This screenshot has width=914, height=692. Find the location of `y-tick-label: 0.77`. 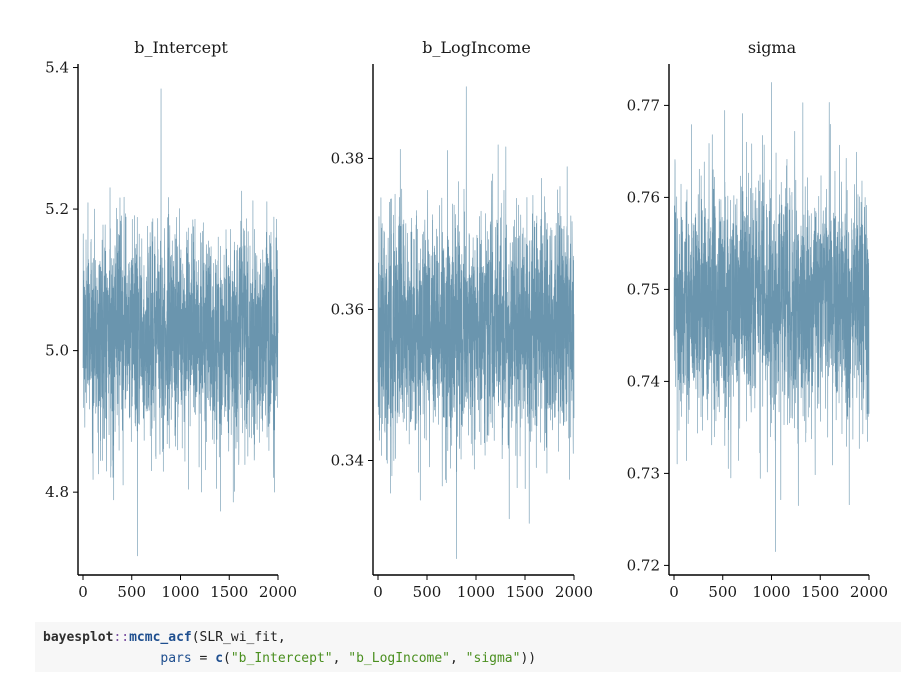

y-tick-label: 0.77 is located at coordinates (643, 105).